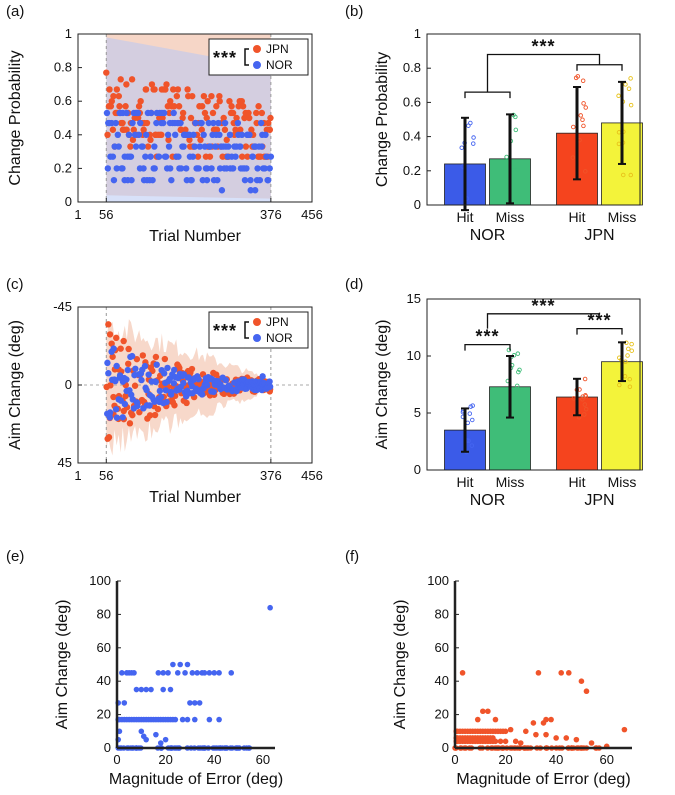  I want to click on x-tick-label-d: Miss, so click(510, 482).